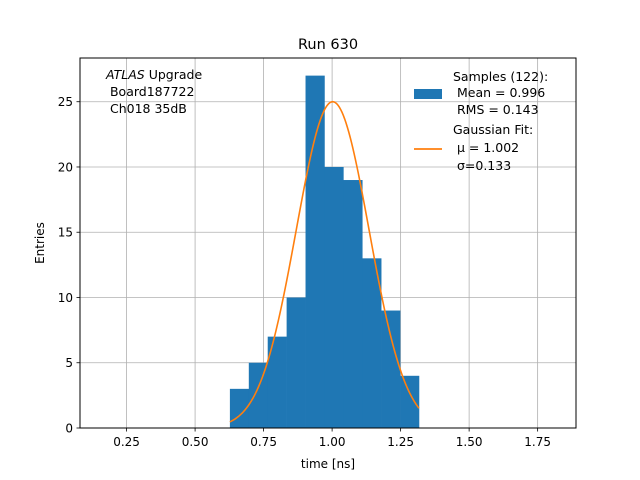  Describe the element at coordinates (65, 102) in the screenshot. I see `y-tick-label: 25` at that location.